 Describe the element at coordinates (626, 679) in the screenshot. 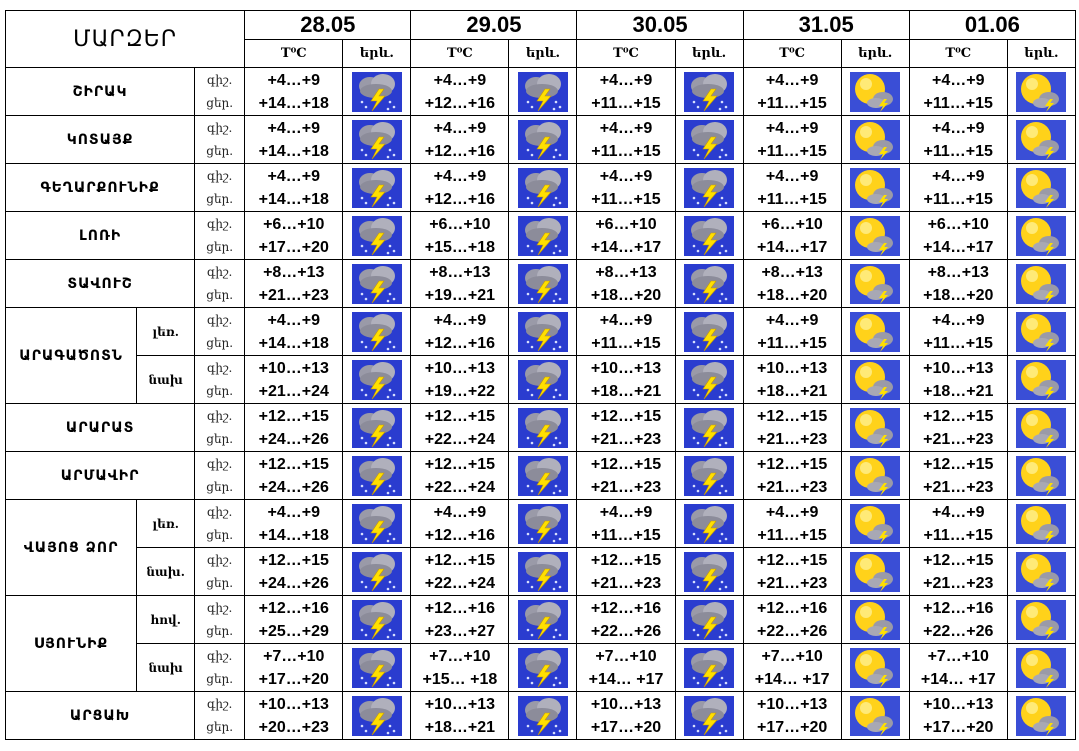

I see `day-temperature: +14… +17` at that location.